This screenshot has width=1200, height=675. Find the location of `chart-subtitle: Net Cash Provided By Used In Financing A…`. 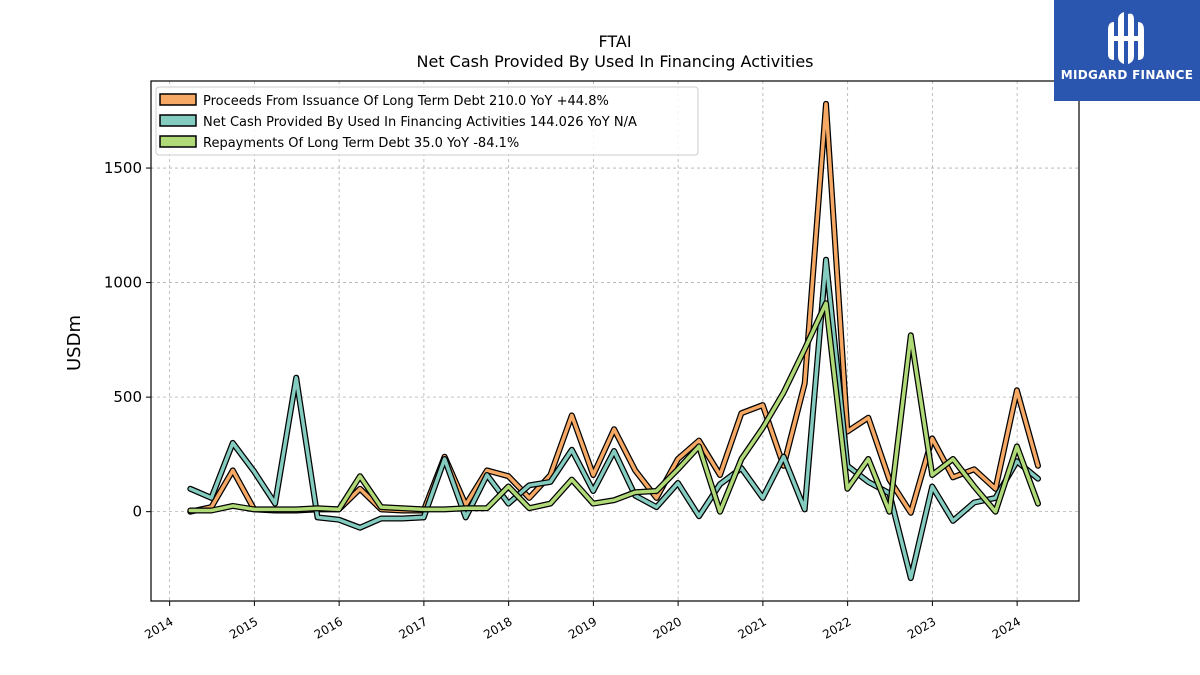

chart-subtitle: Net Cash Provided By Used In Financing A… is located at coordinates (614, 61).